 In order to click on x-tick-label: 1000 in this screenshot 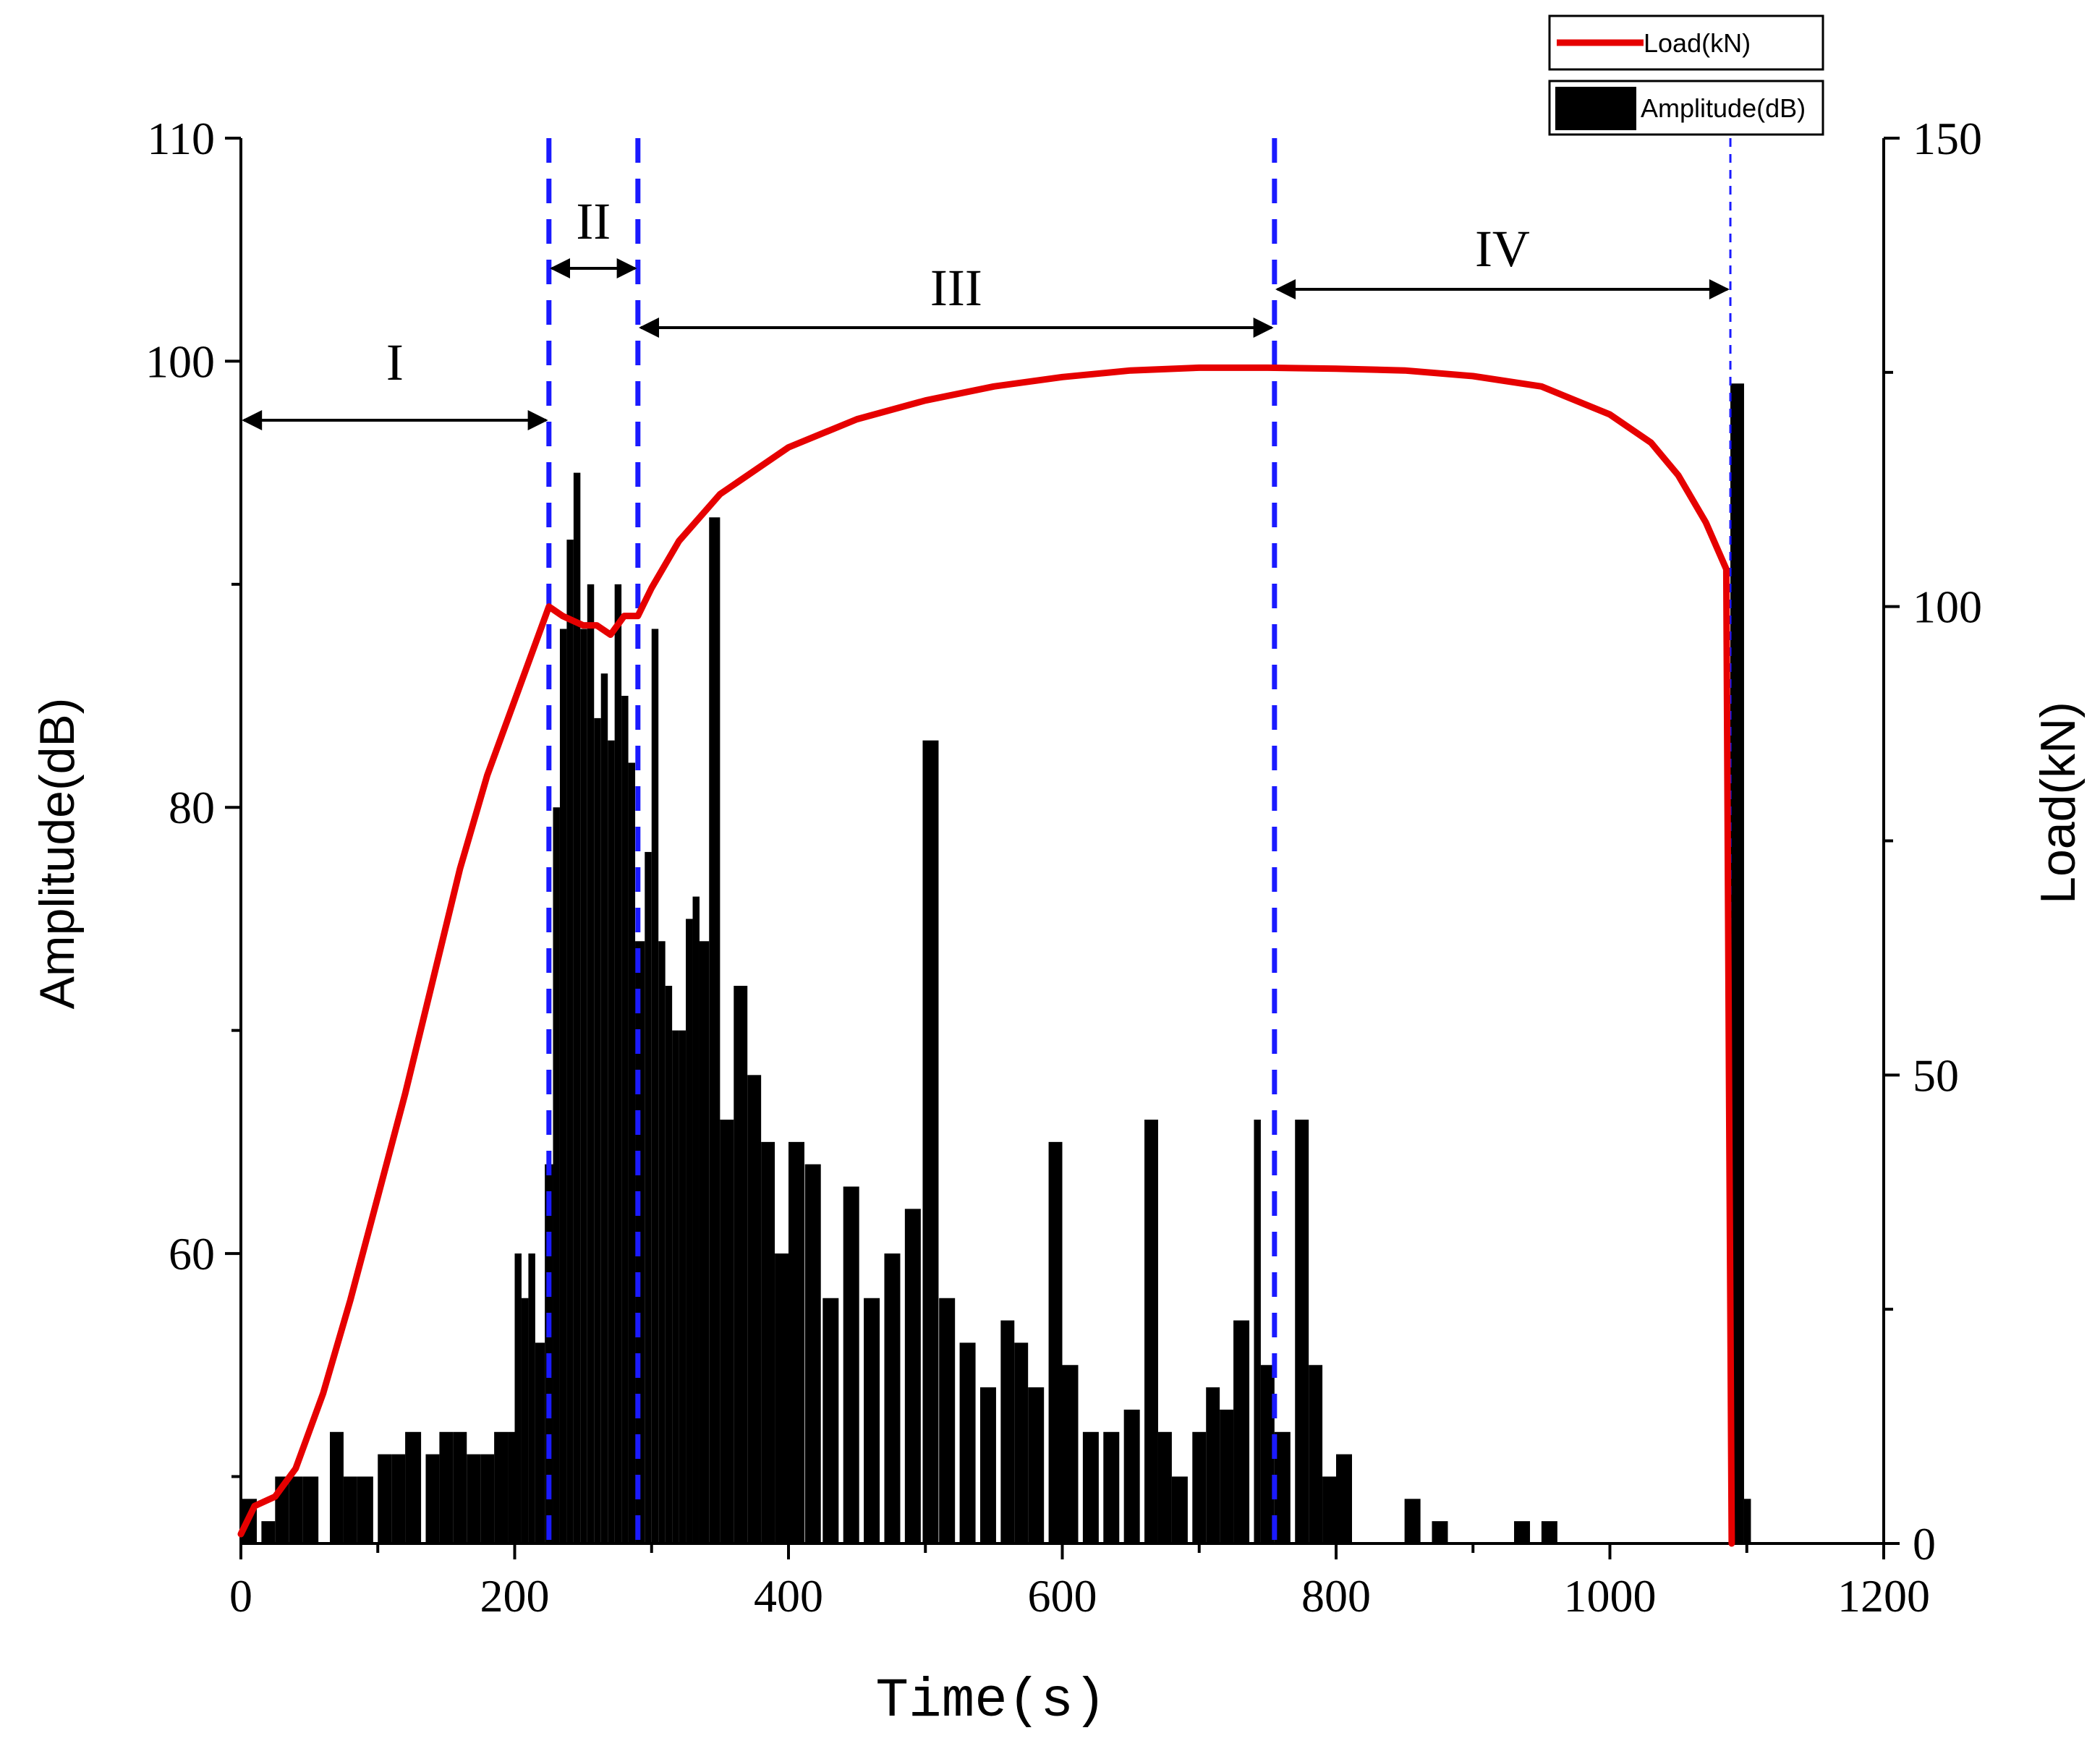, I will do `click(1611, 1596)`.